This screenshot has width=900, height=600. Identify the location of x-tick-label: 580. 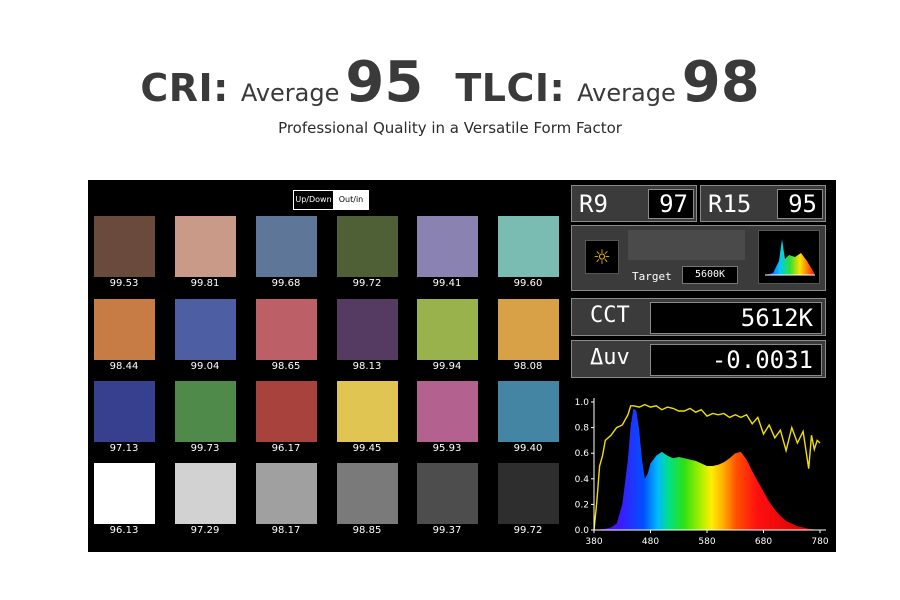
(706, 542).